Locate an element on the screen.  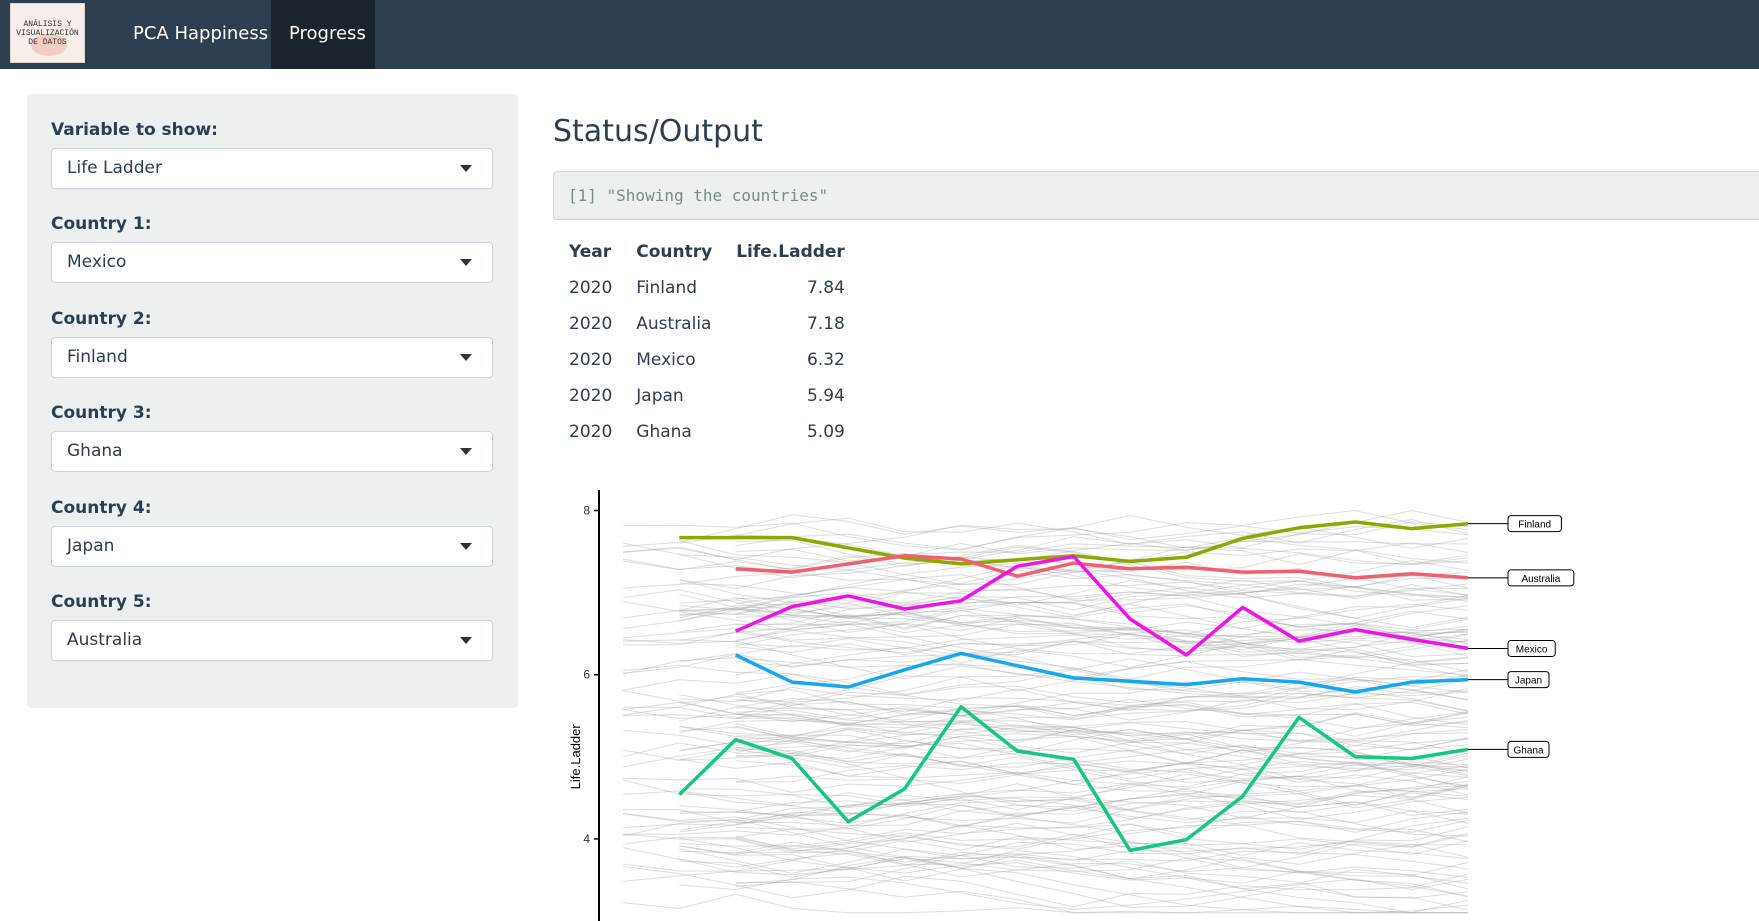
series-line-finland is located at coordinates (1074, 543).